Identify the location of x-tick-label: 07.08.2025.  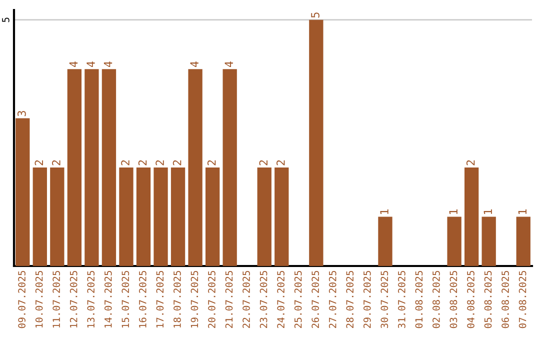
(522, 299).